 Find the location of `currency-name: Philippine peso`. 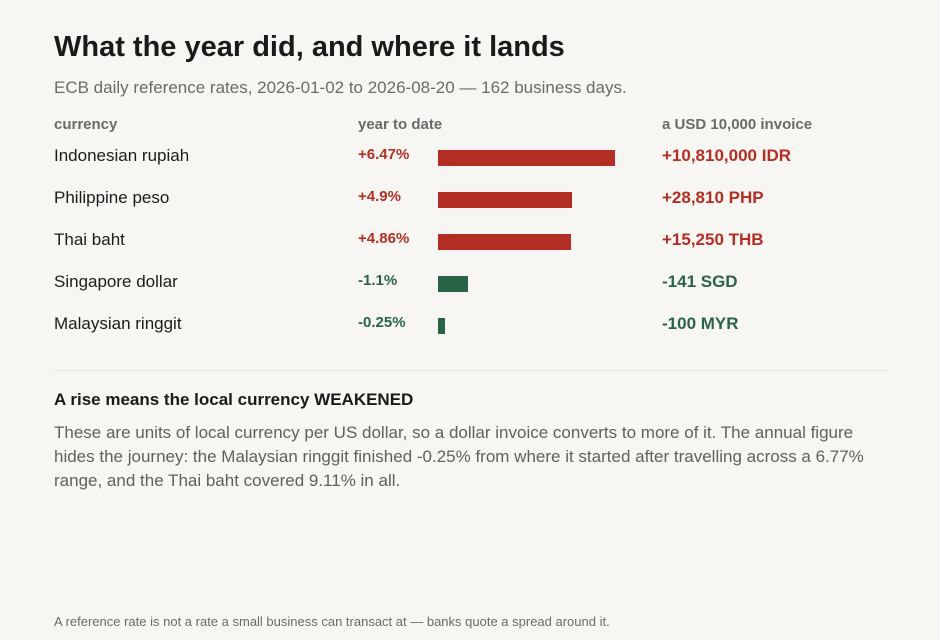

currency-name: Philippine peso is located at coordinates (112, 197).